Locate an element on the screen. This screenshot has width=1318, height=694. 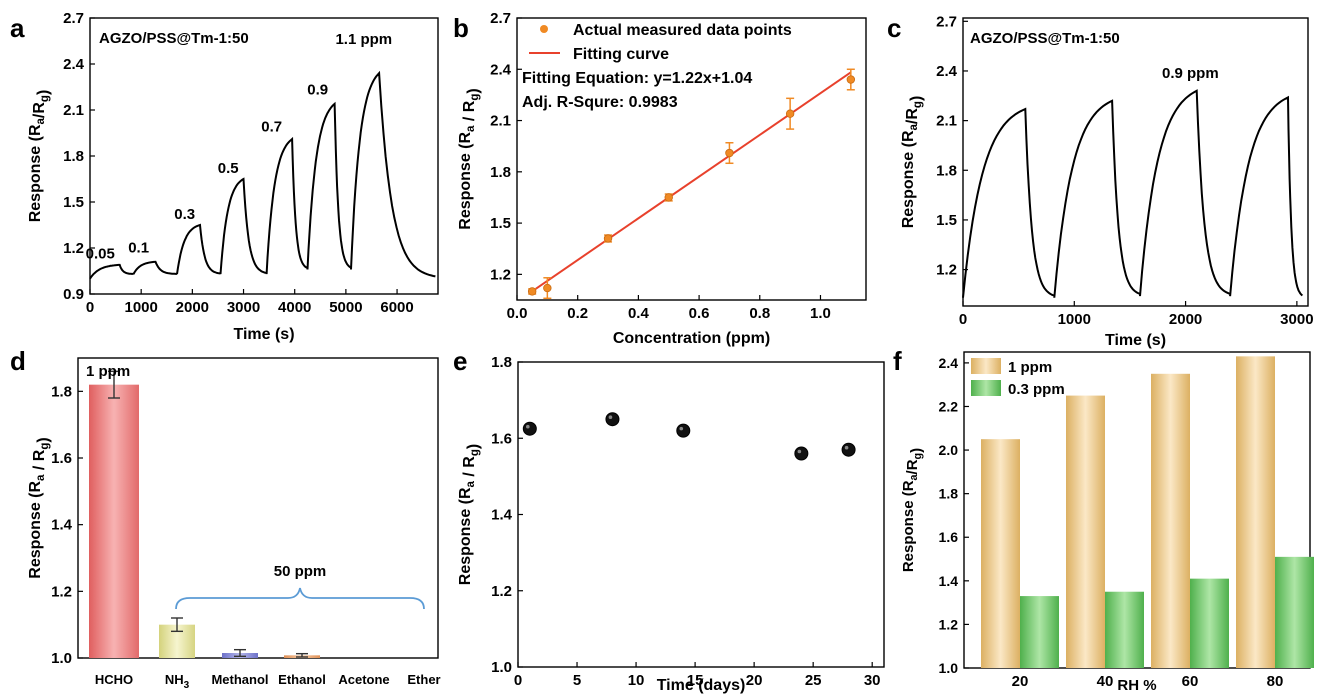
x-tick-label: Ethanol is located at coordinates (302, 679).